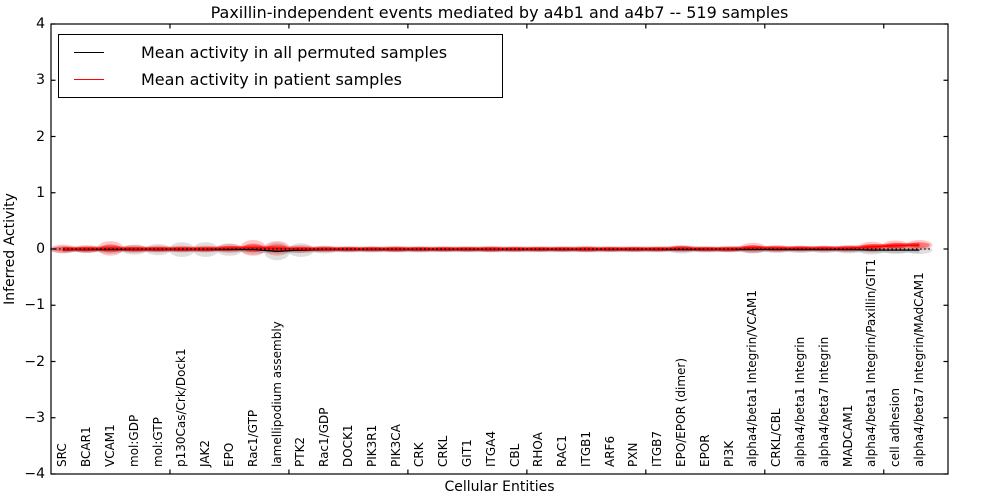  I want to click on x-tick-label: CRK, so click(419, 454).